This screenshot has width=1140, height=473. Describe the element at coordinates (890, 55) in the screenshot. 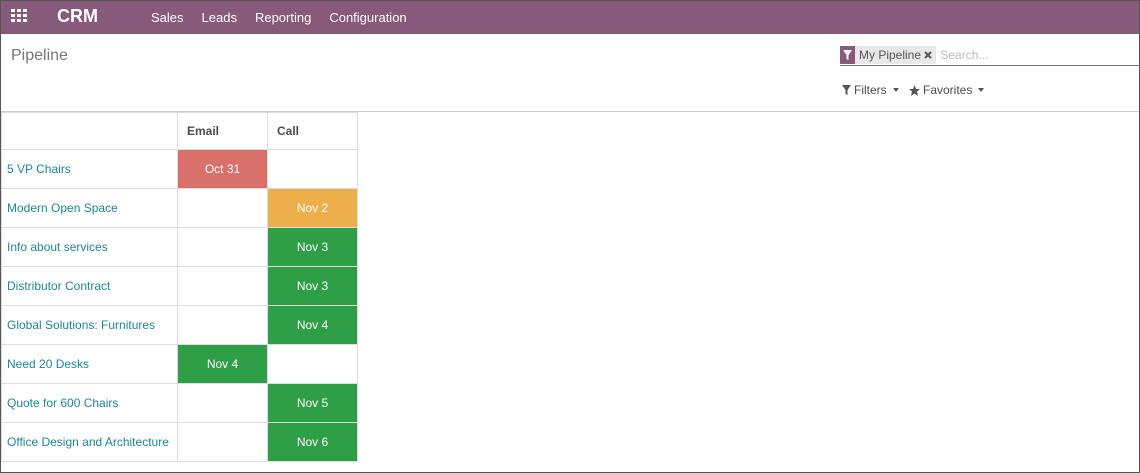

I see `facet-label: My Pipeline` at that location.